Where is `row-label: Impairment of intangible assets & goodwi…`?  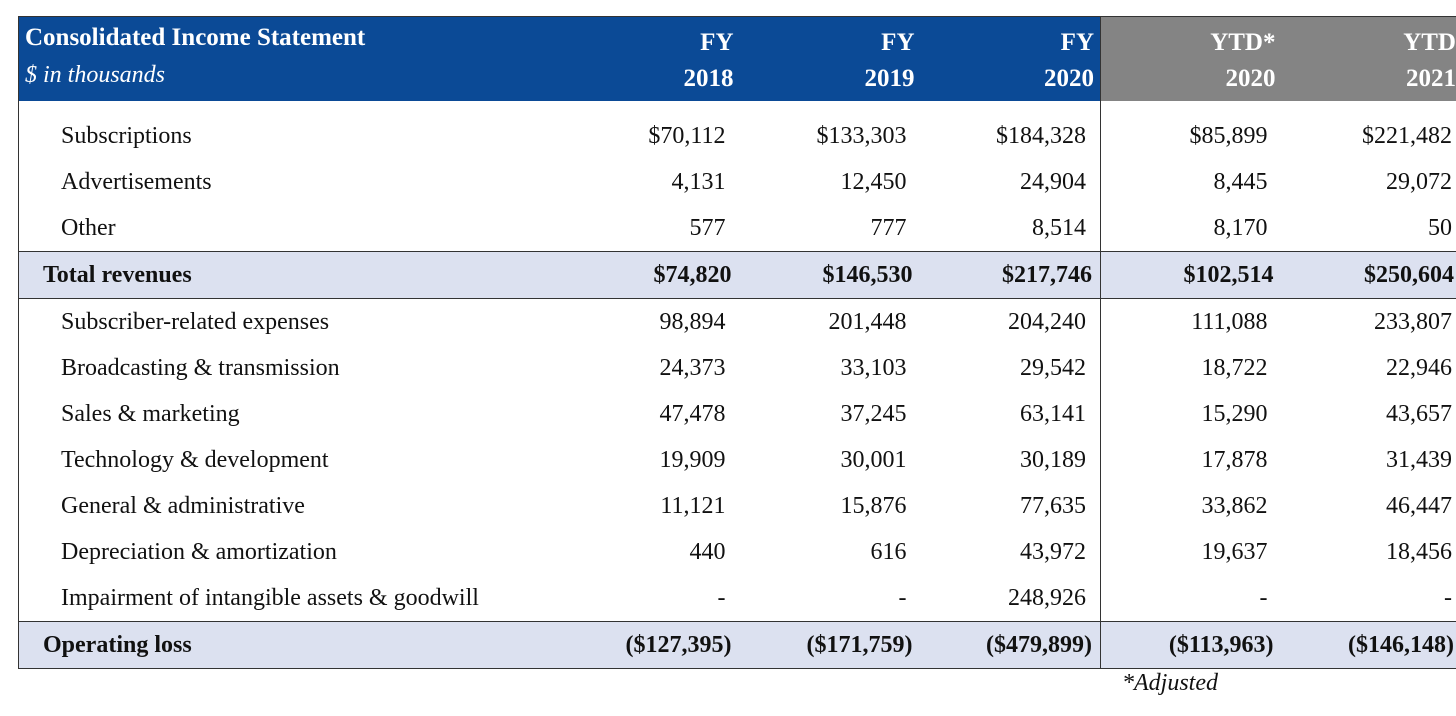
row-label: Impairment of intangible assets & goodwi… is located at coordinates (270, 597).